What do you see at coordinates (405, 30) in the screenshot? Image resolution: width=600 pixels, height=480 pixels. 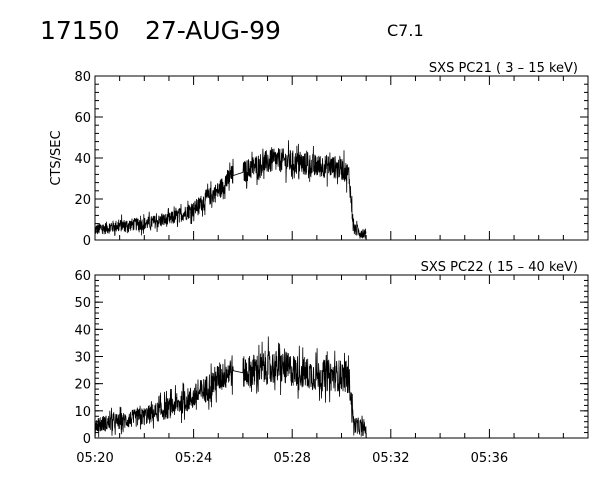 I see `flare-class: C7.1` at bounding box center [405, 30].